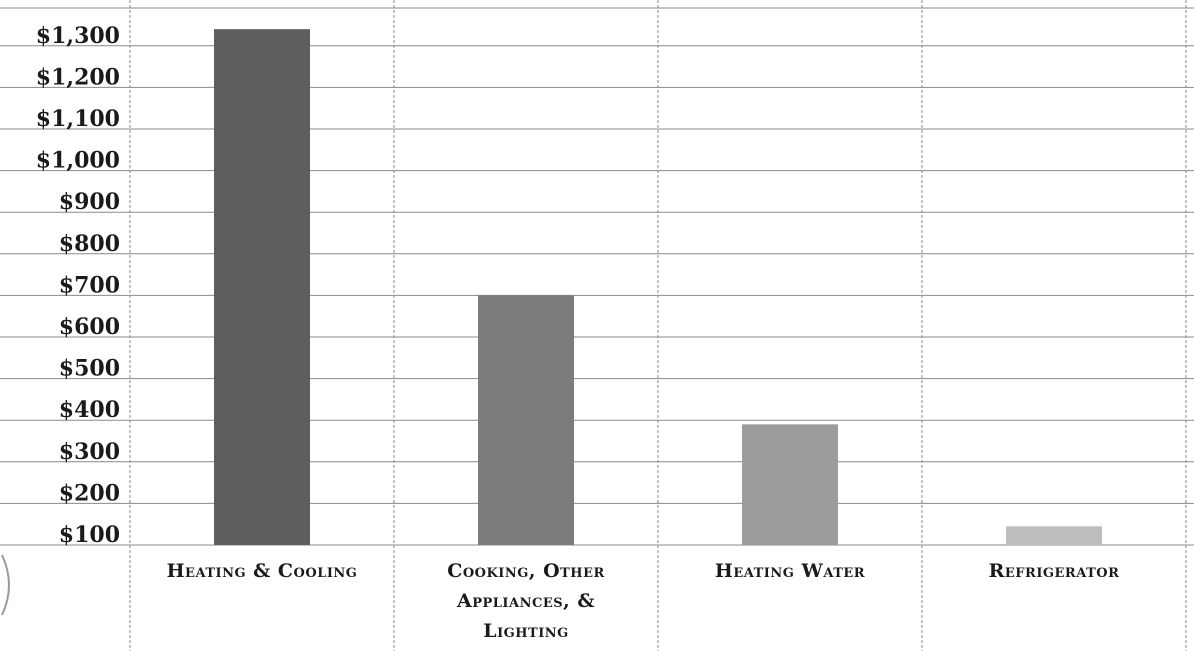  Describe the element at coordinates (89, 493) in the screenshot. I see `y-tick-label: $200` at that location.